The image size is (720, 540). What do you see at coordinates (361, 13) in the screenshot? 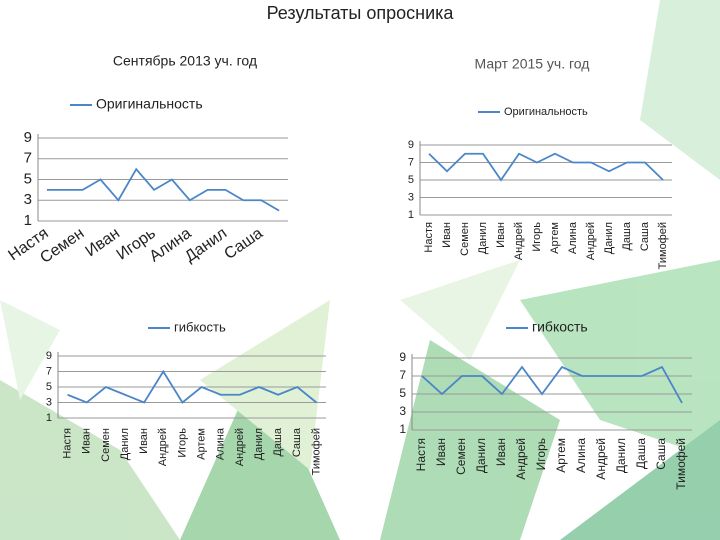
I see `slide-title: Результаты опросника` at bounding box center [361, 13].